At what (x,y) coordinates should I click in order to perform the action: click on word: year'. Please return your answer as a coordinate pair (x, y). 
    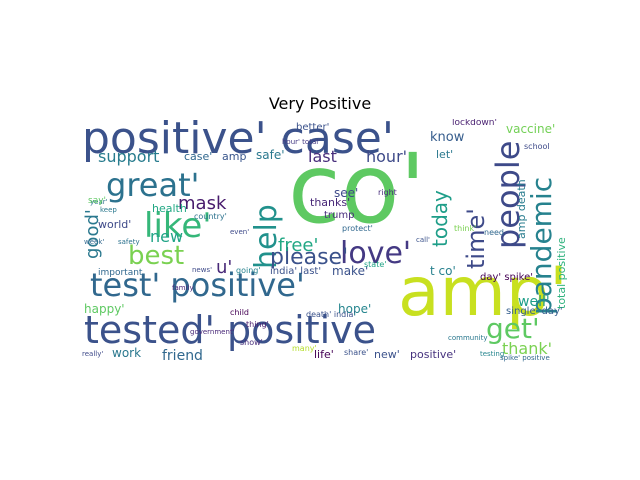
    Looking at the image, I should click on (99, 202).